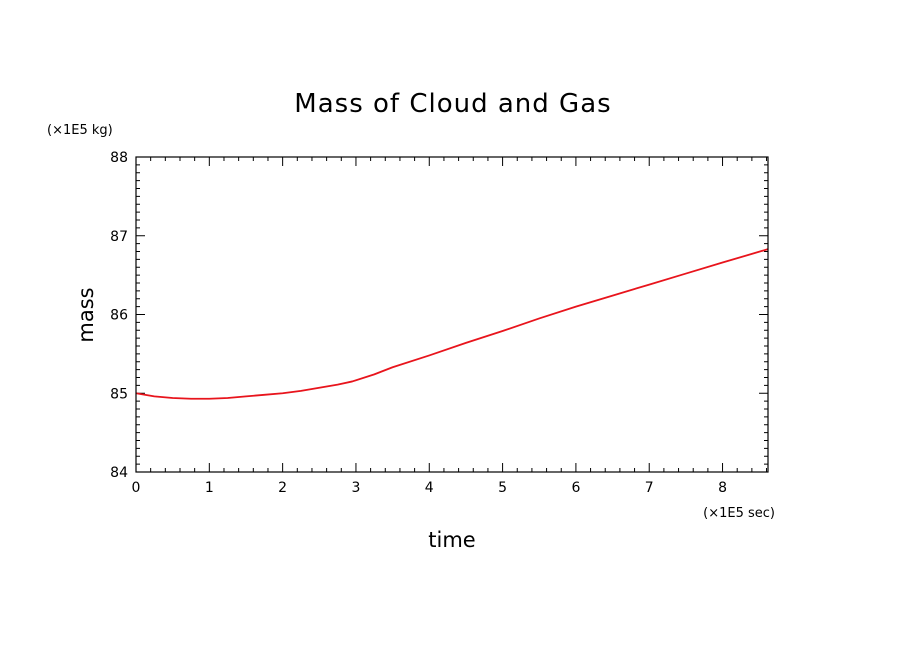 This screenshot has width=904, height=654. What do you see at coordinates (119, 316) in the screenshot?
I see `y-tick-label: 86` at bounding box center [119, 316].